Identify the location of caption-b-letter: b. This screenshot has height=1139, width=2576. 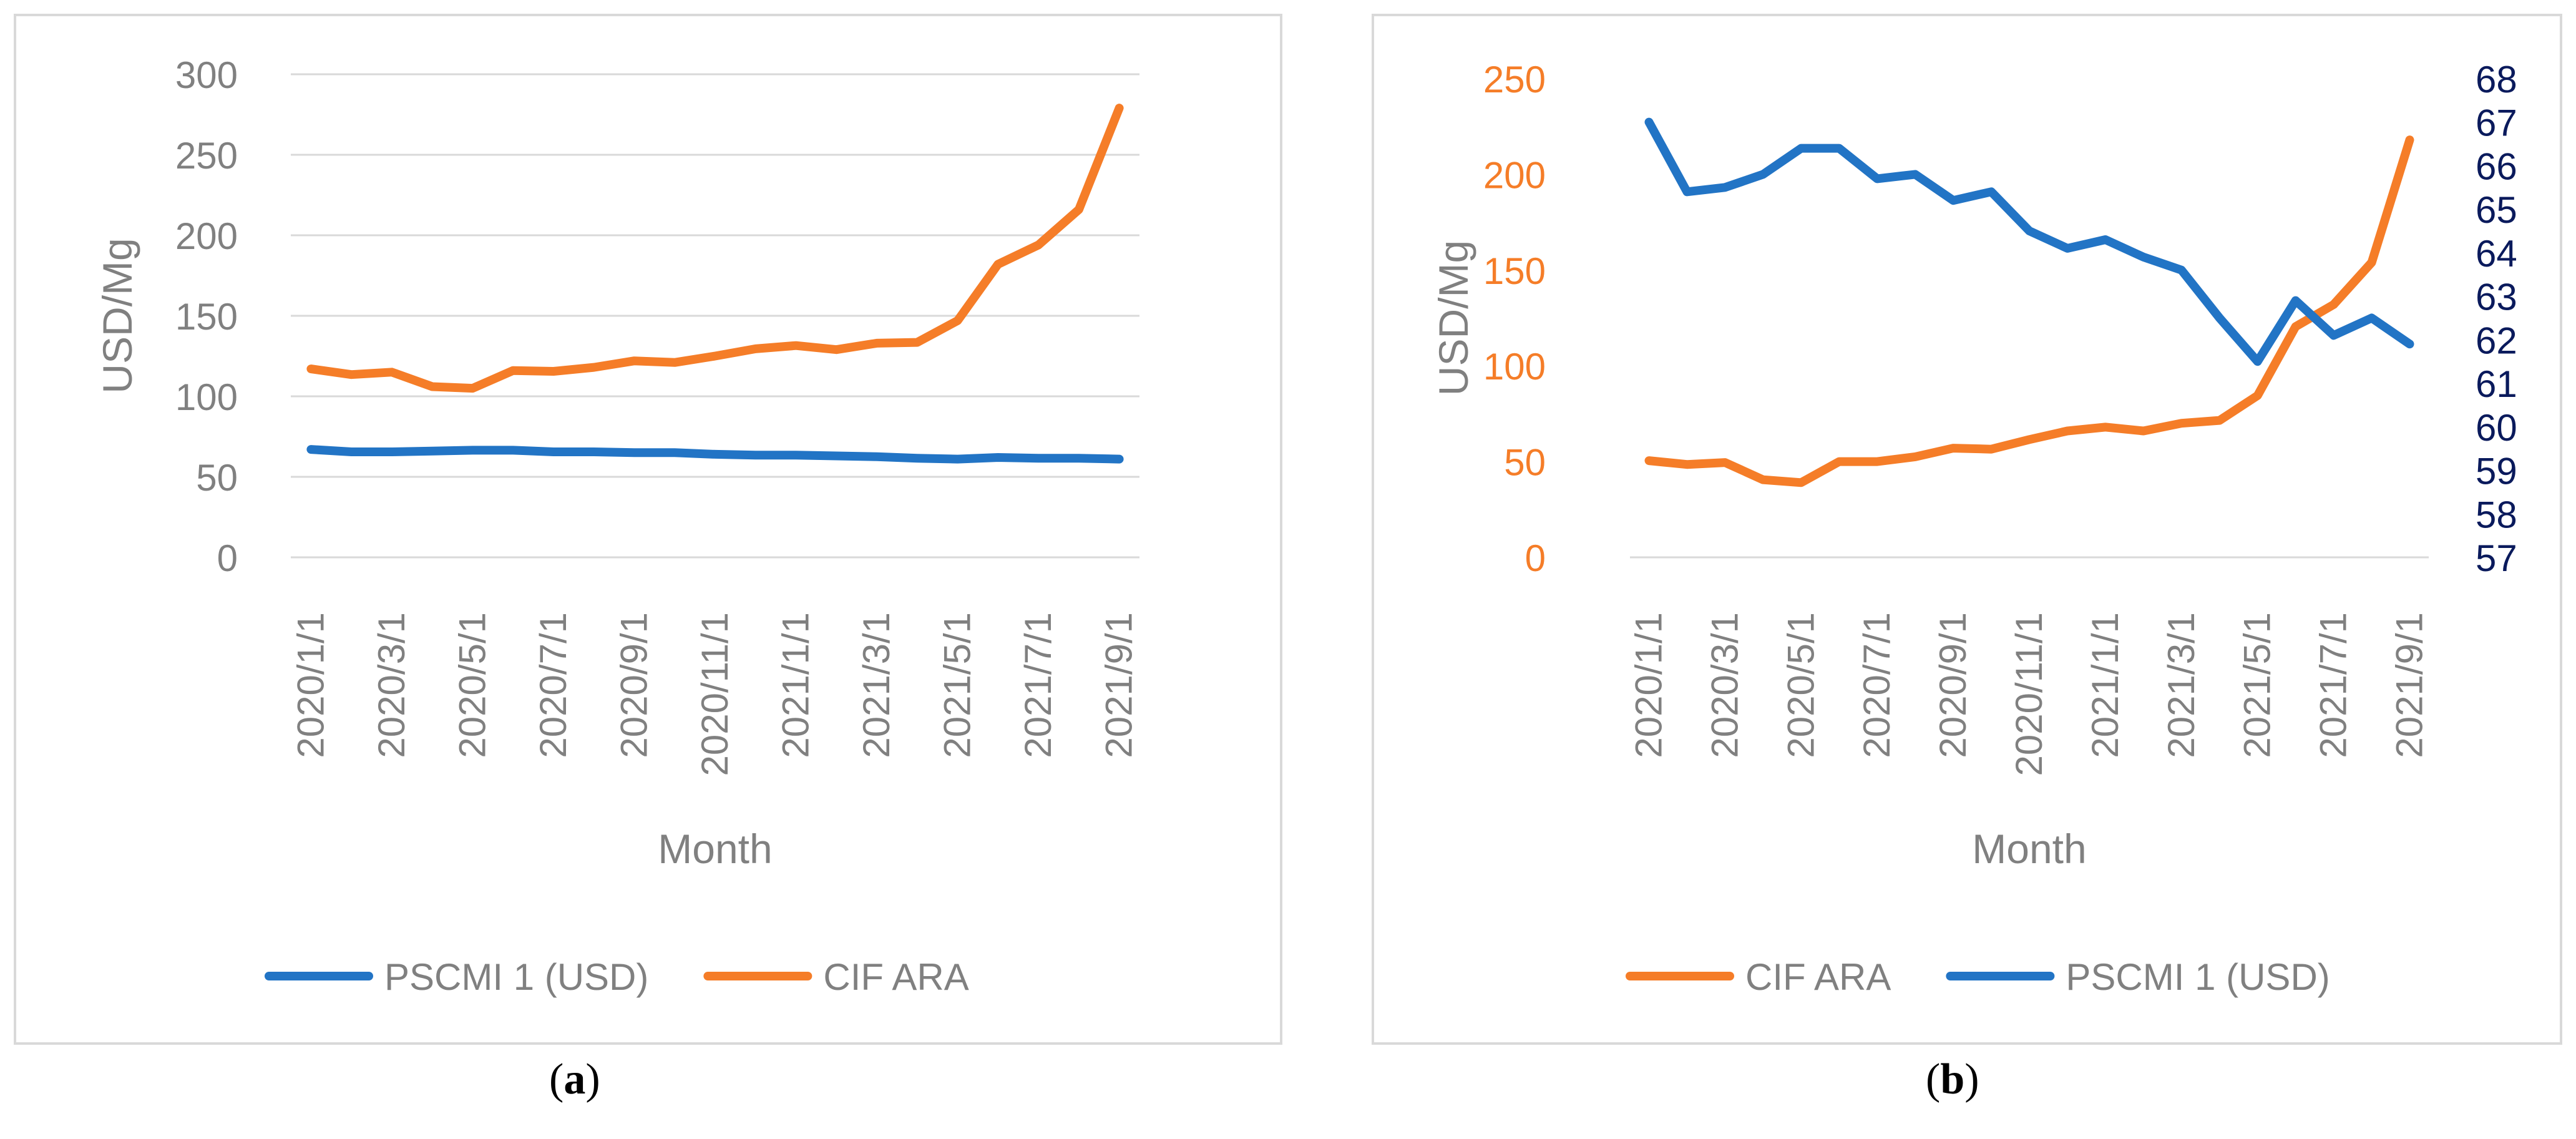
(1952, 1079).